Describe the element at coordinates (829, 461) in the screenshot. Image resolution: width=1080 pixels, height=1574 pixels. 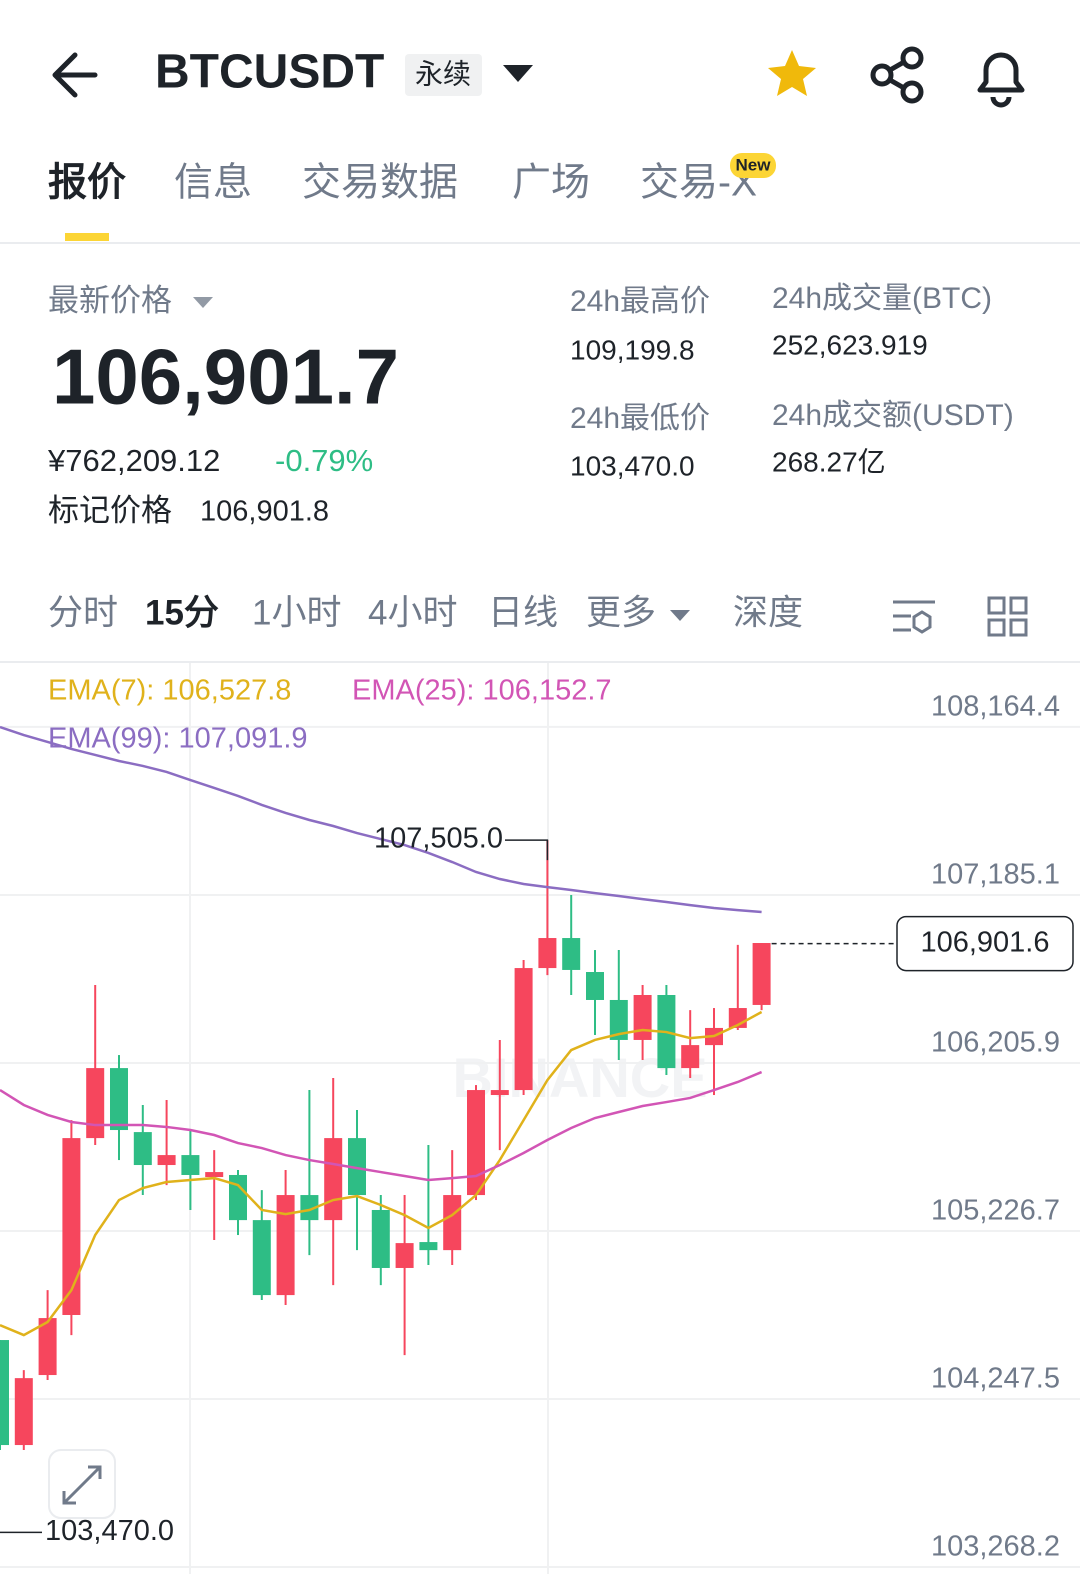
I see `stat-value: 268.27亿` at that location.